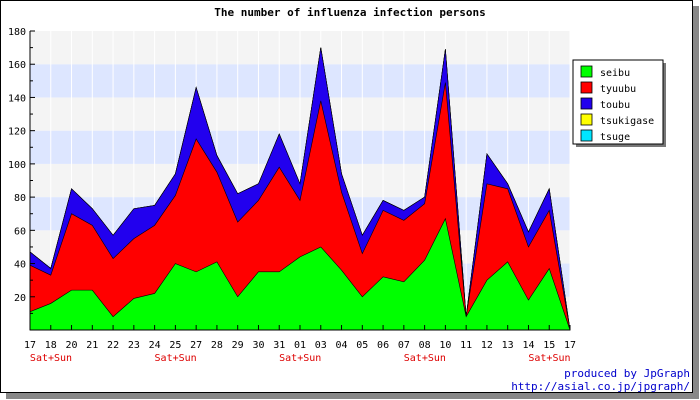  What do you see at coordinates (17, 65) in the screenshot?
I see `y-tick-label: 160` at bounding box center [17, 65].